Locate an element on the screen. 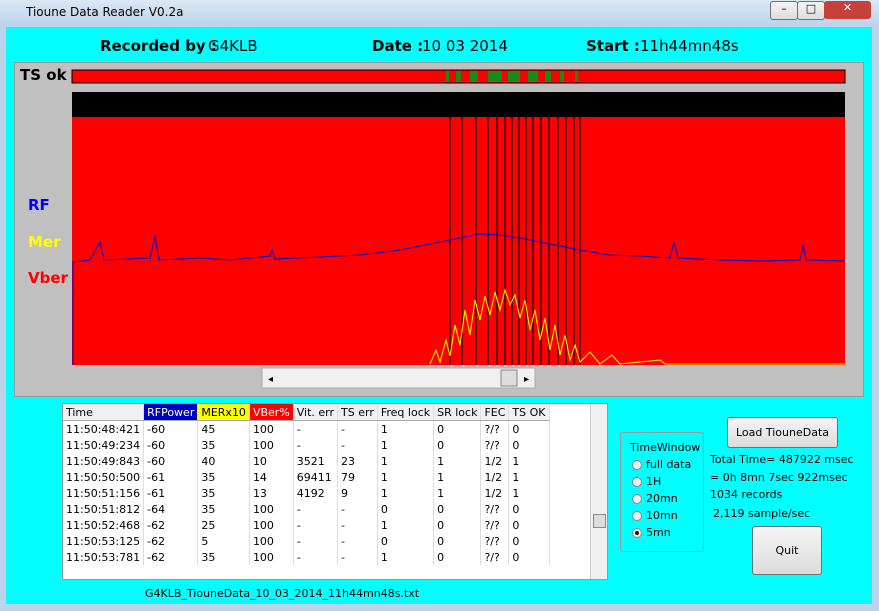 The image size is (879, 611). table-row: 11:50:52:468 -62 25 100- -1 0 ?/? 0 is located at coordinates (306, 525).